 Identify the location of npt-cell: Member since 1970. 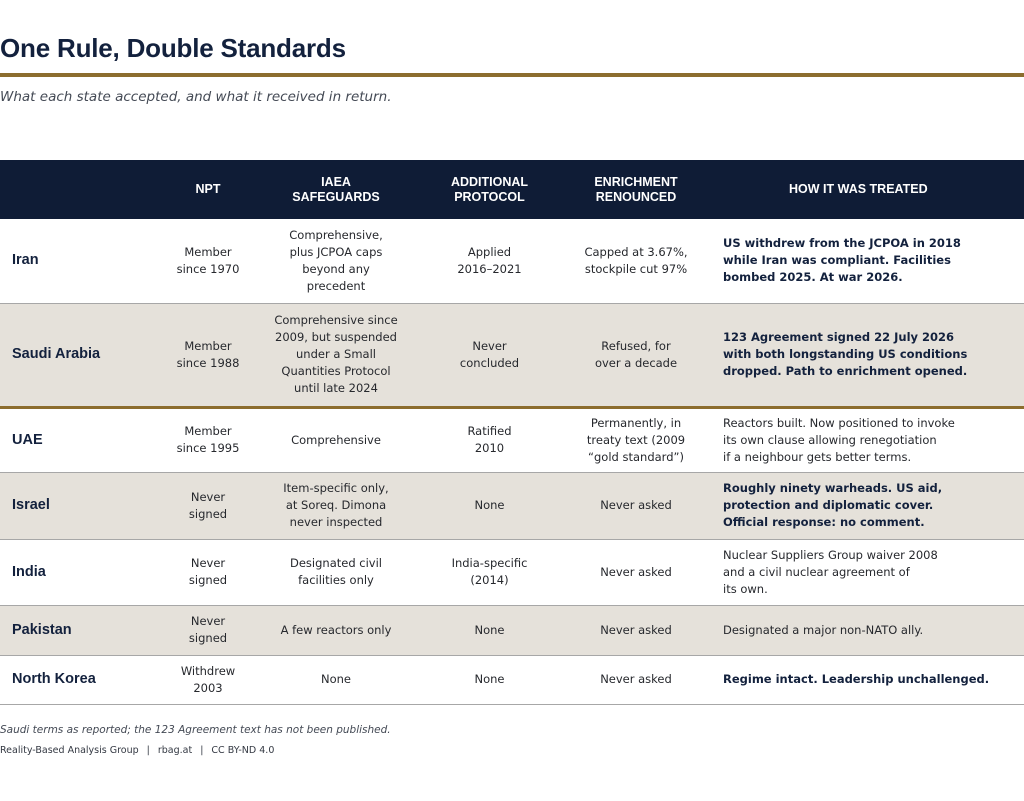
(208, 260).